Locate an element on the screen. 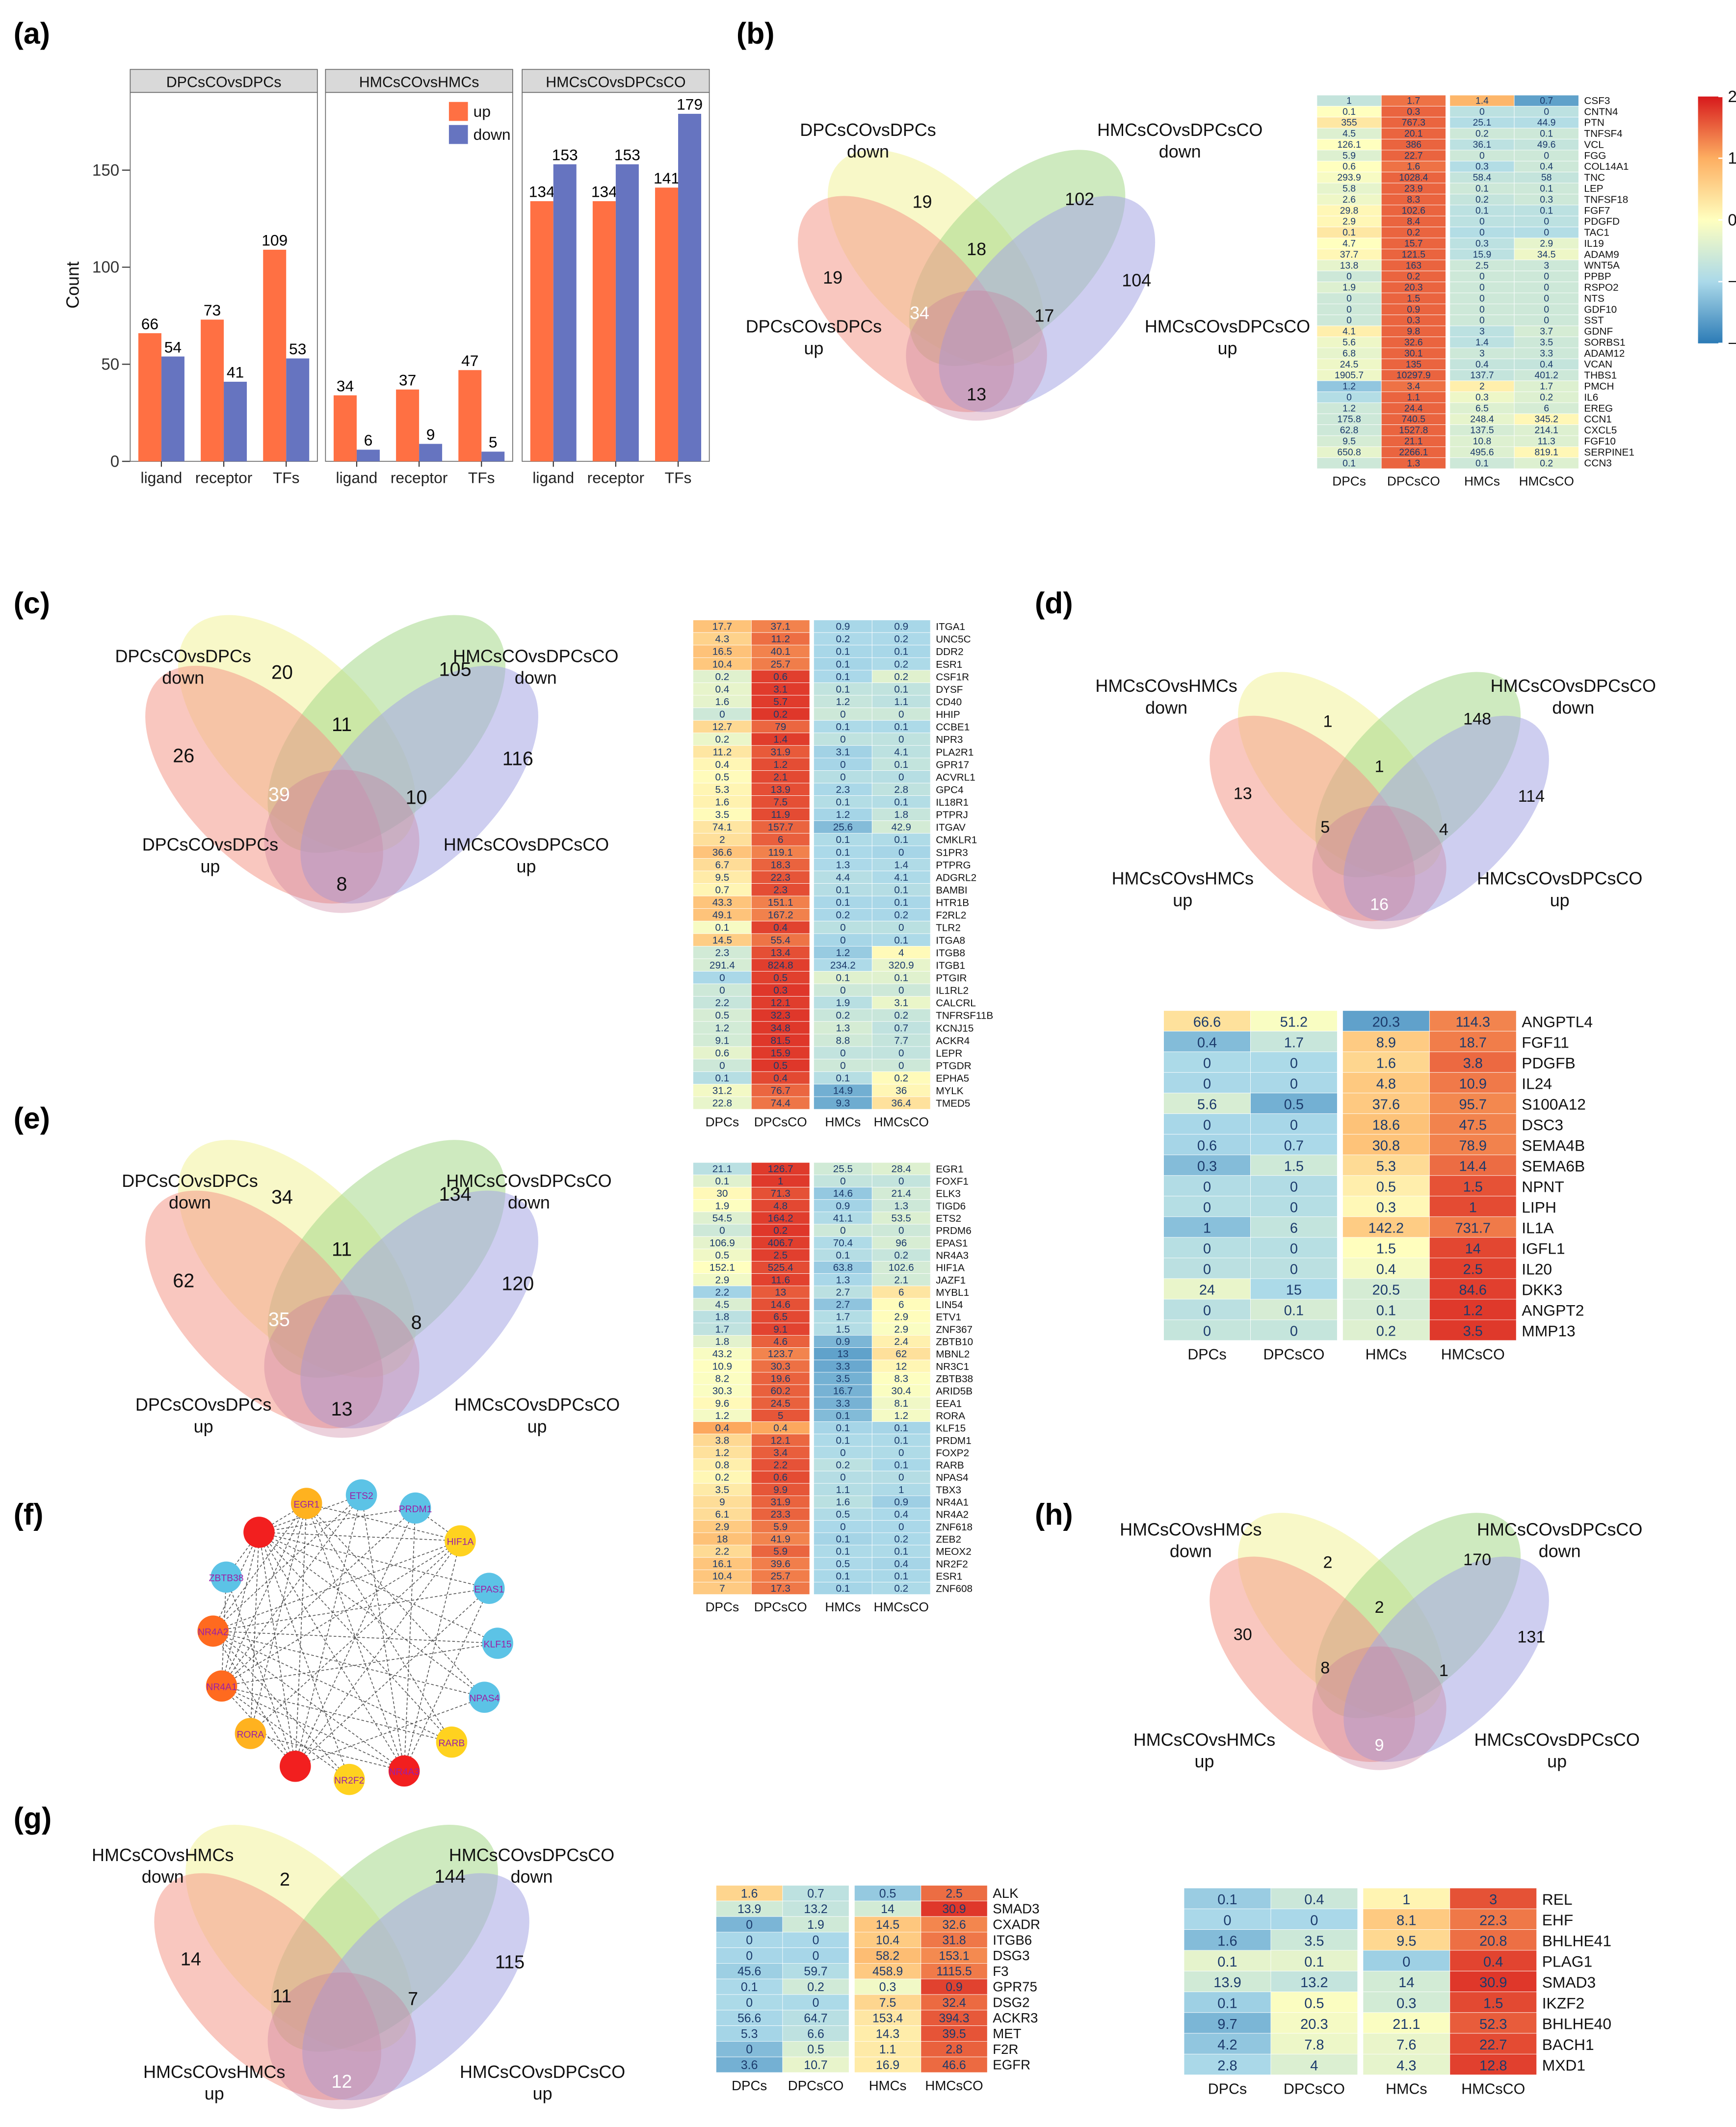 The height and width of the screenshot is (2127, 1736). heatmap-cell-value: 23.9 is located at coordinates (1413, 189).